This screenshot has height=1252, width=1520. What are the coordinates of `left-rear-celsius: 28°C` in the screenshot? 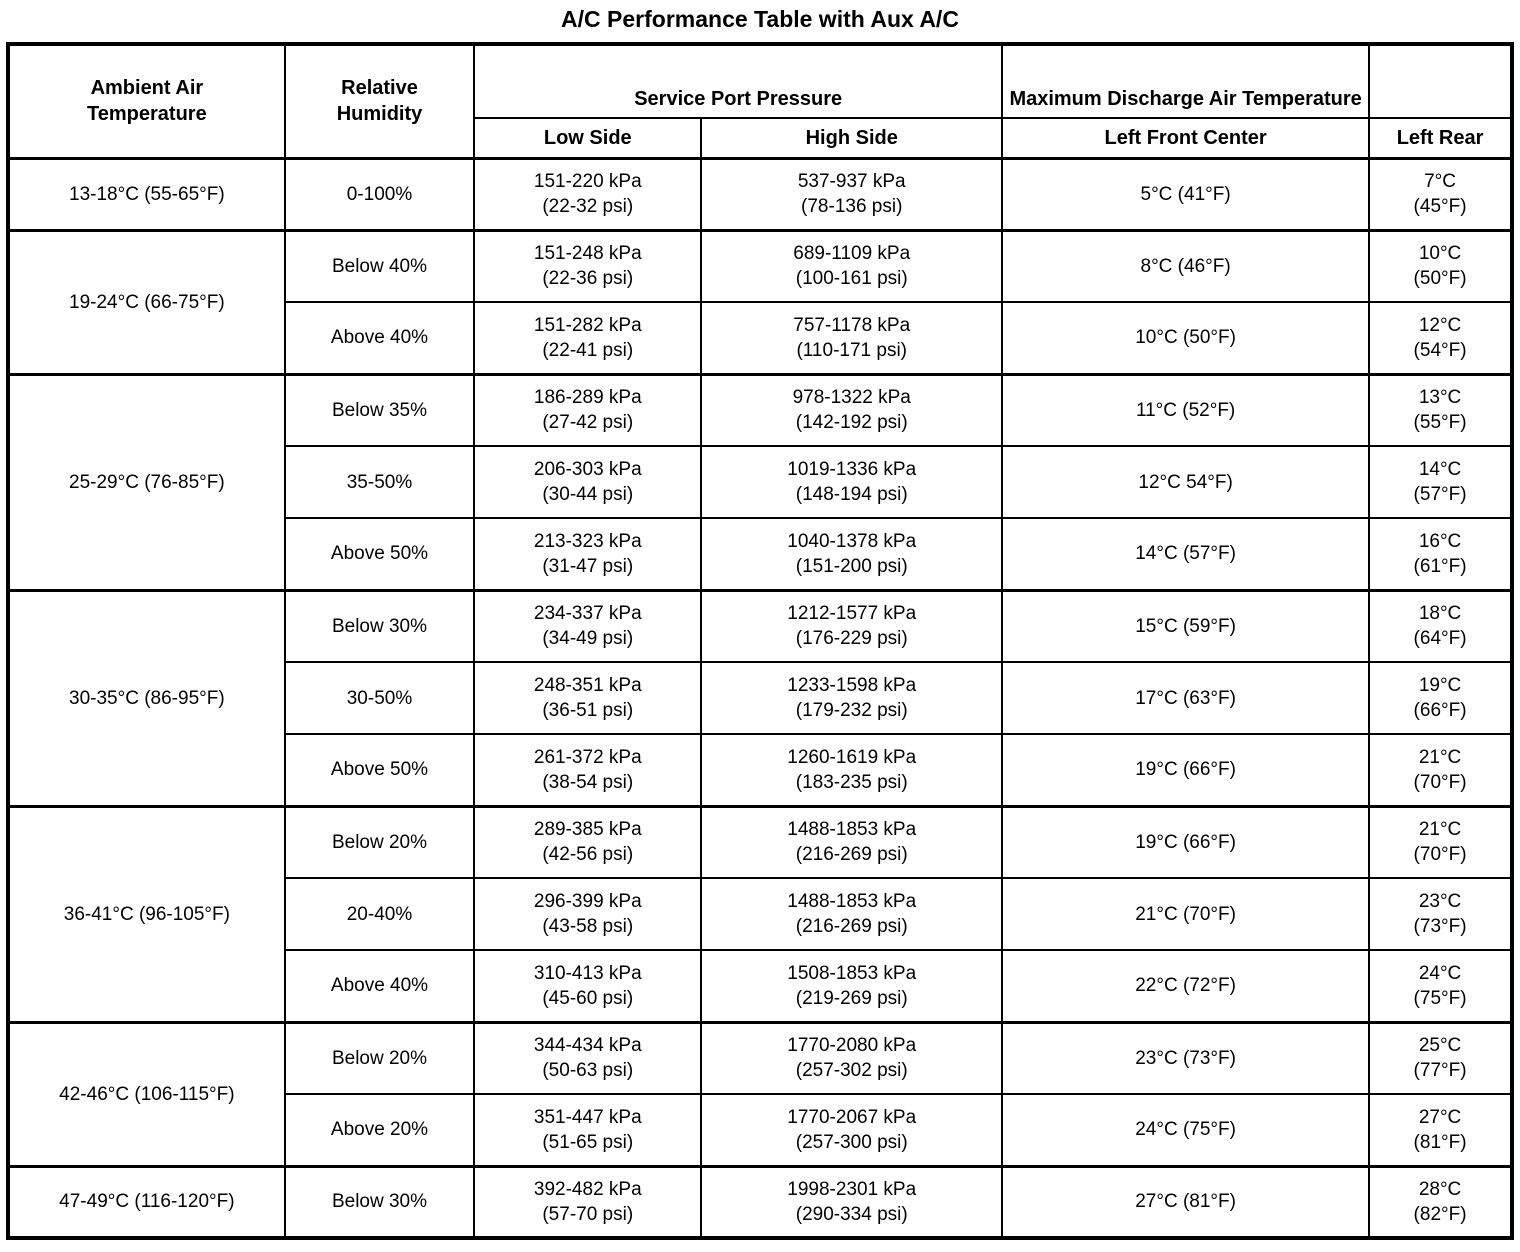 It's located at (1440, 1189).